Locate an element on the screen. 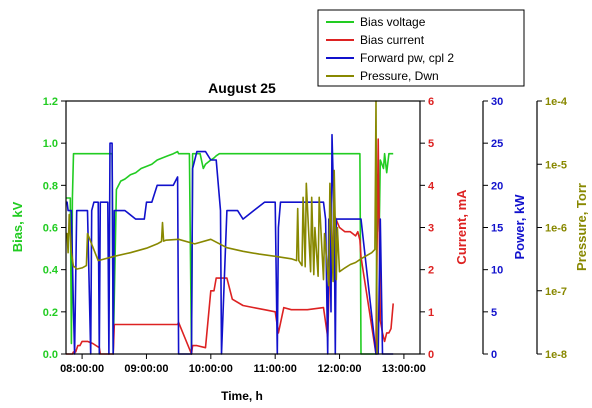  current-tick-label: 3 is located at coordinates (431, 229).